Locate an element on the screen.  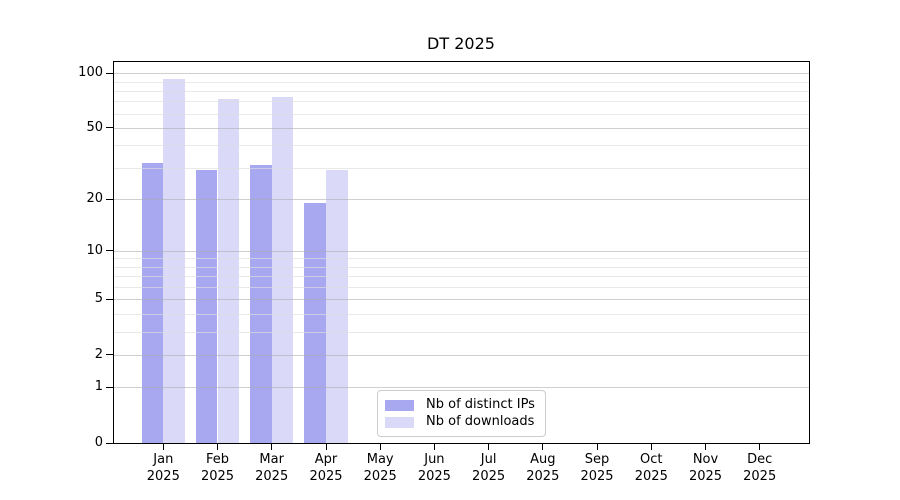
y-tick-label: 5 is located at coordinates (98, 299).